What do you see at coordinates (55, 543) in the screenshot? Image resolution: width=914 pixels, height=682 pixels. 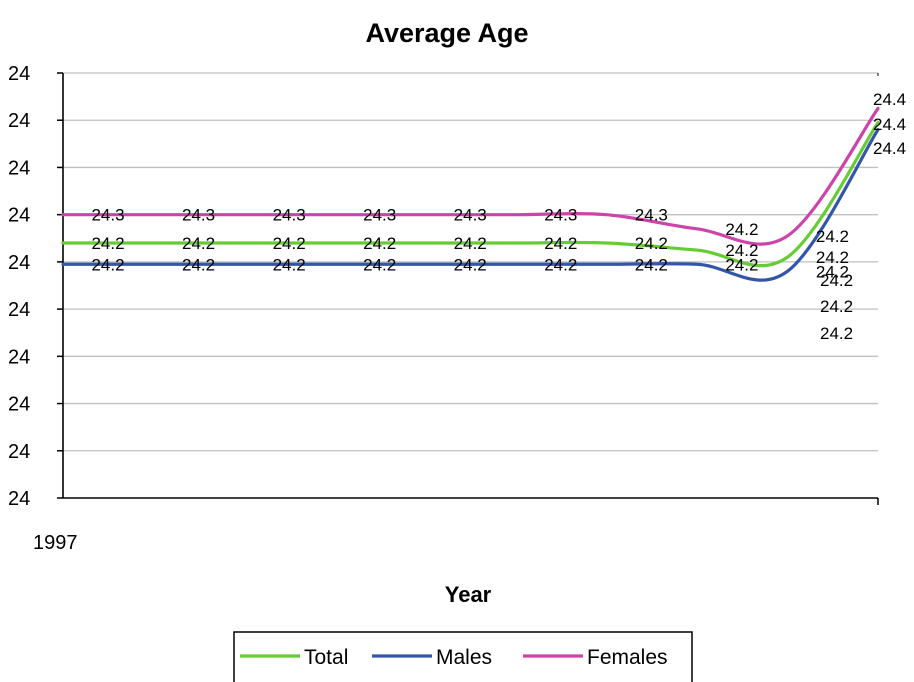 I see `x-tick-label: 1997` at bounding box center [55, 543].